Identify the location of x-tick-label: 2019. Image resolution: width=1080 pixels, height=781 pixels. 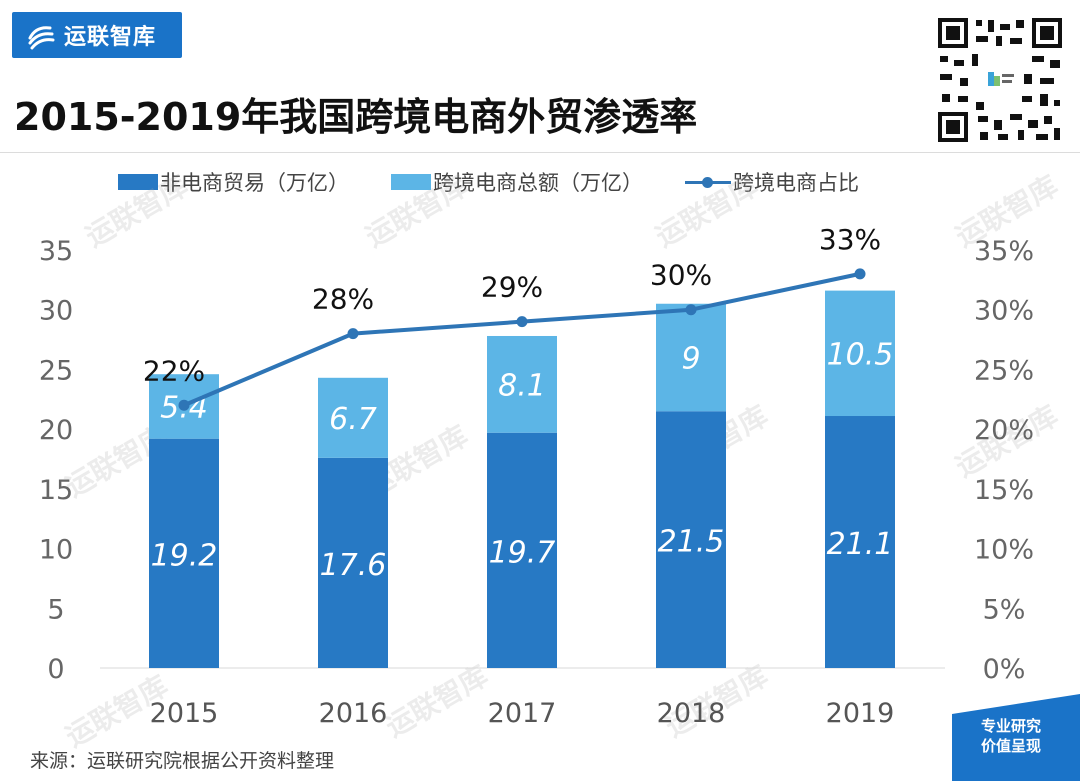
(860, 713).